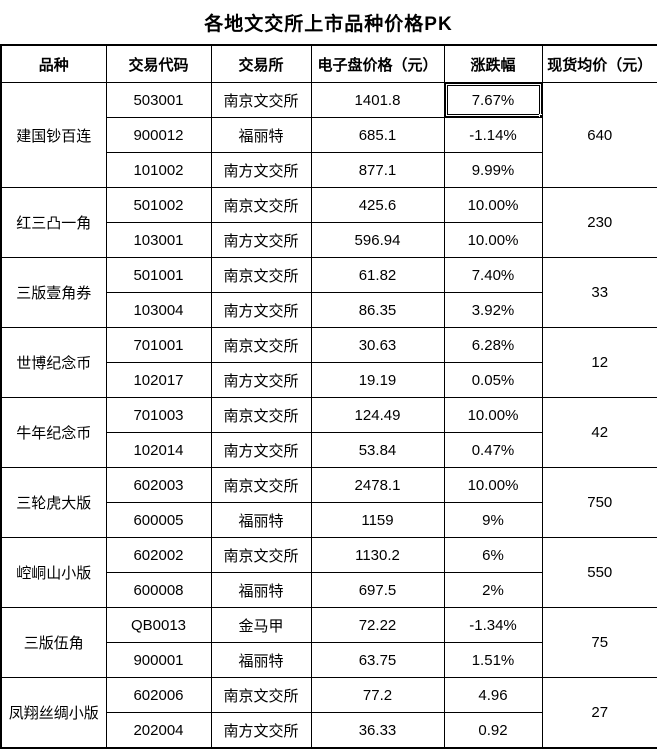 Image resolution: width=657 pixels, height=749 pixels. Describe the element at coordinates (377, 625) in the screenshot. I see `price-cell: 72.22` at that location.